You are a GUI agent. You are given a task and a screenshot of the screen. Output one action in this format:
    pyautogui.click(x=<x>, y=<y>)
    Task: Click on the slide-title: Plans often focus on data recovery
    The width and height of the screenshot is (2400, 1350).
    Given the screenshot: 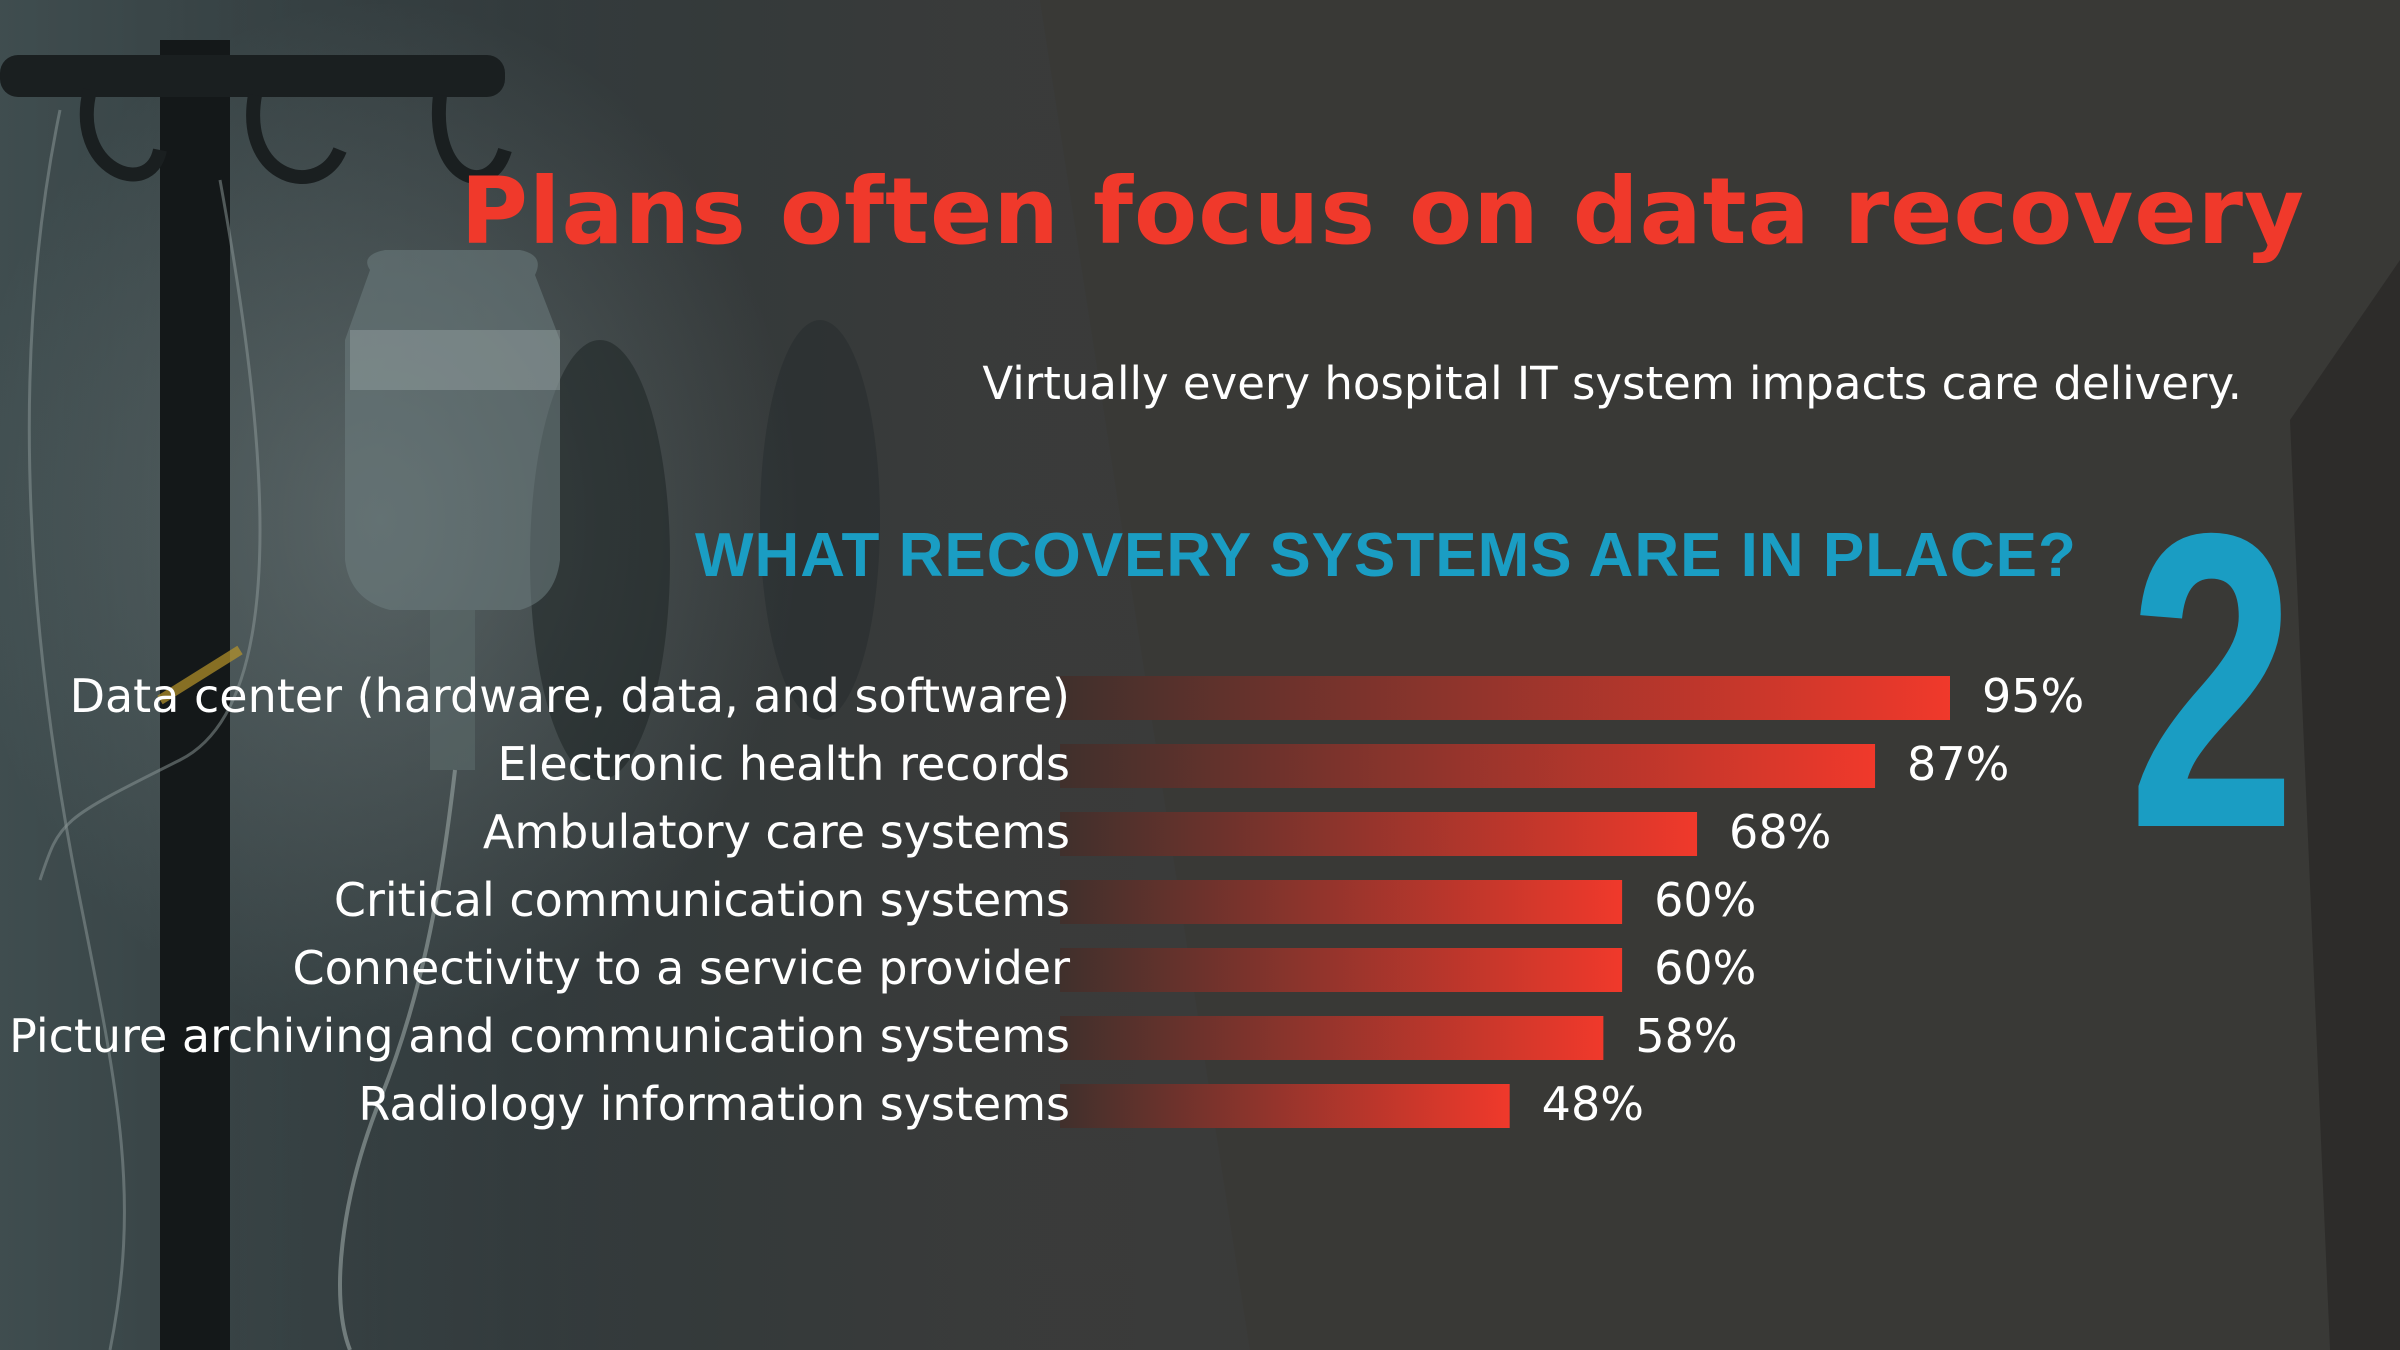 What is the action you would take?
    pyautogui.click(x=1382, y=211)
    